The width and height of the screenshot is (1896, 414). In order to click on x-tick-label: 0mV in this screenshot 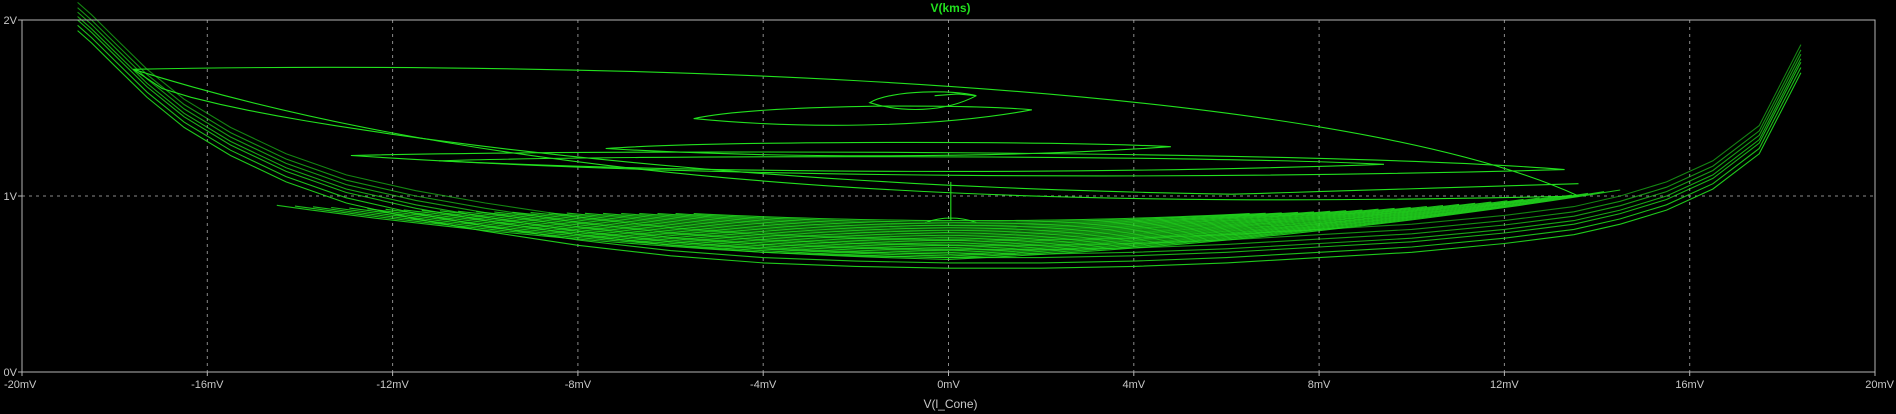, I will do `click(948, 385)`.